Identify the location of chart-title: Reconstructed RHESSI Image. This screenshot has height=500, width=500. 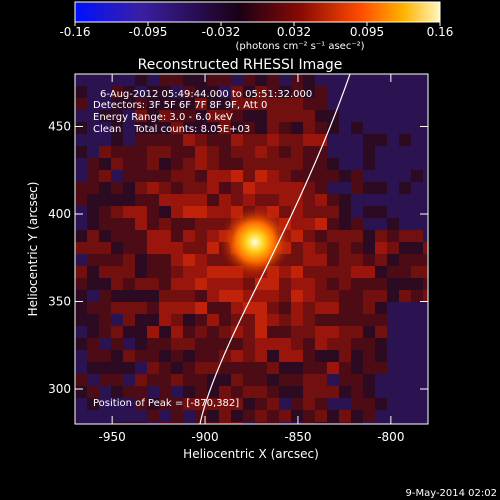
(240, 65).